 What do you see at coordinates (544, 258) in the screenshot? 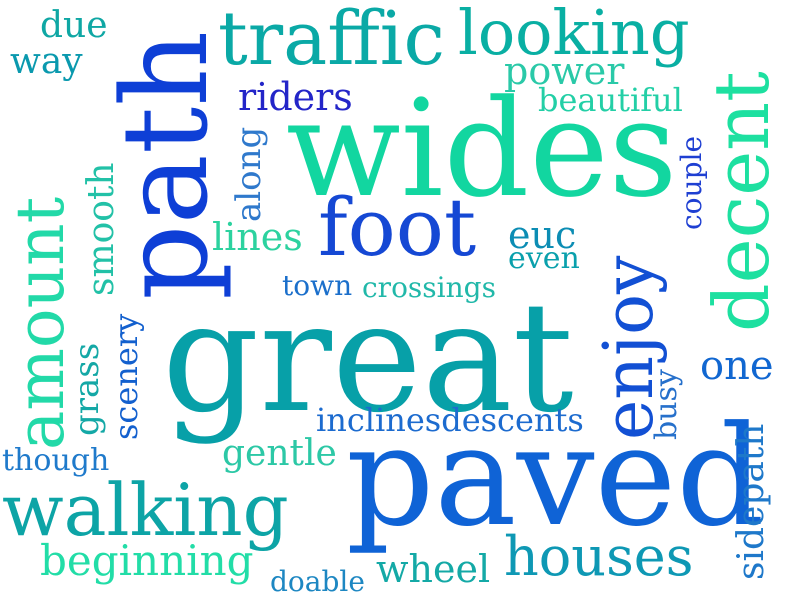
I see `word-even: even` at bounding box center [544, 258].